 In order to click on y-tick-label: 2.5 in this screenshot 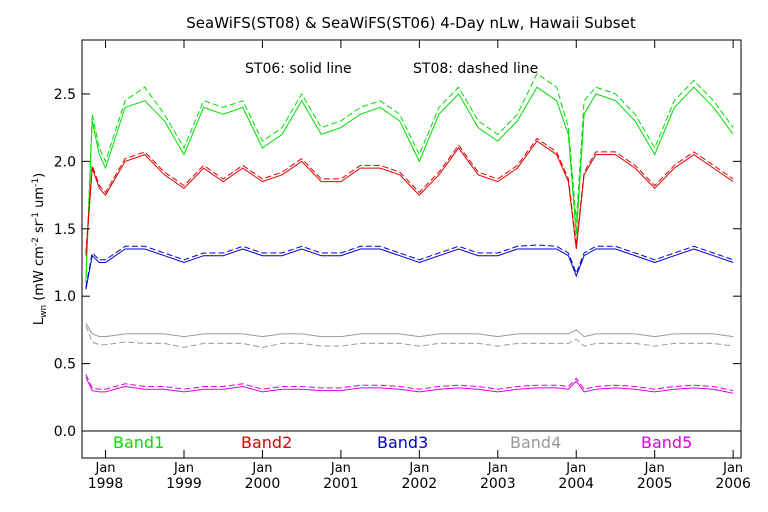, I will do `click(65, 95)`.